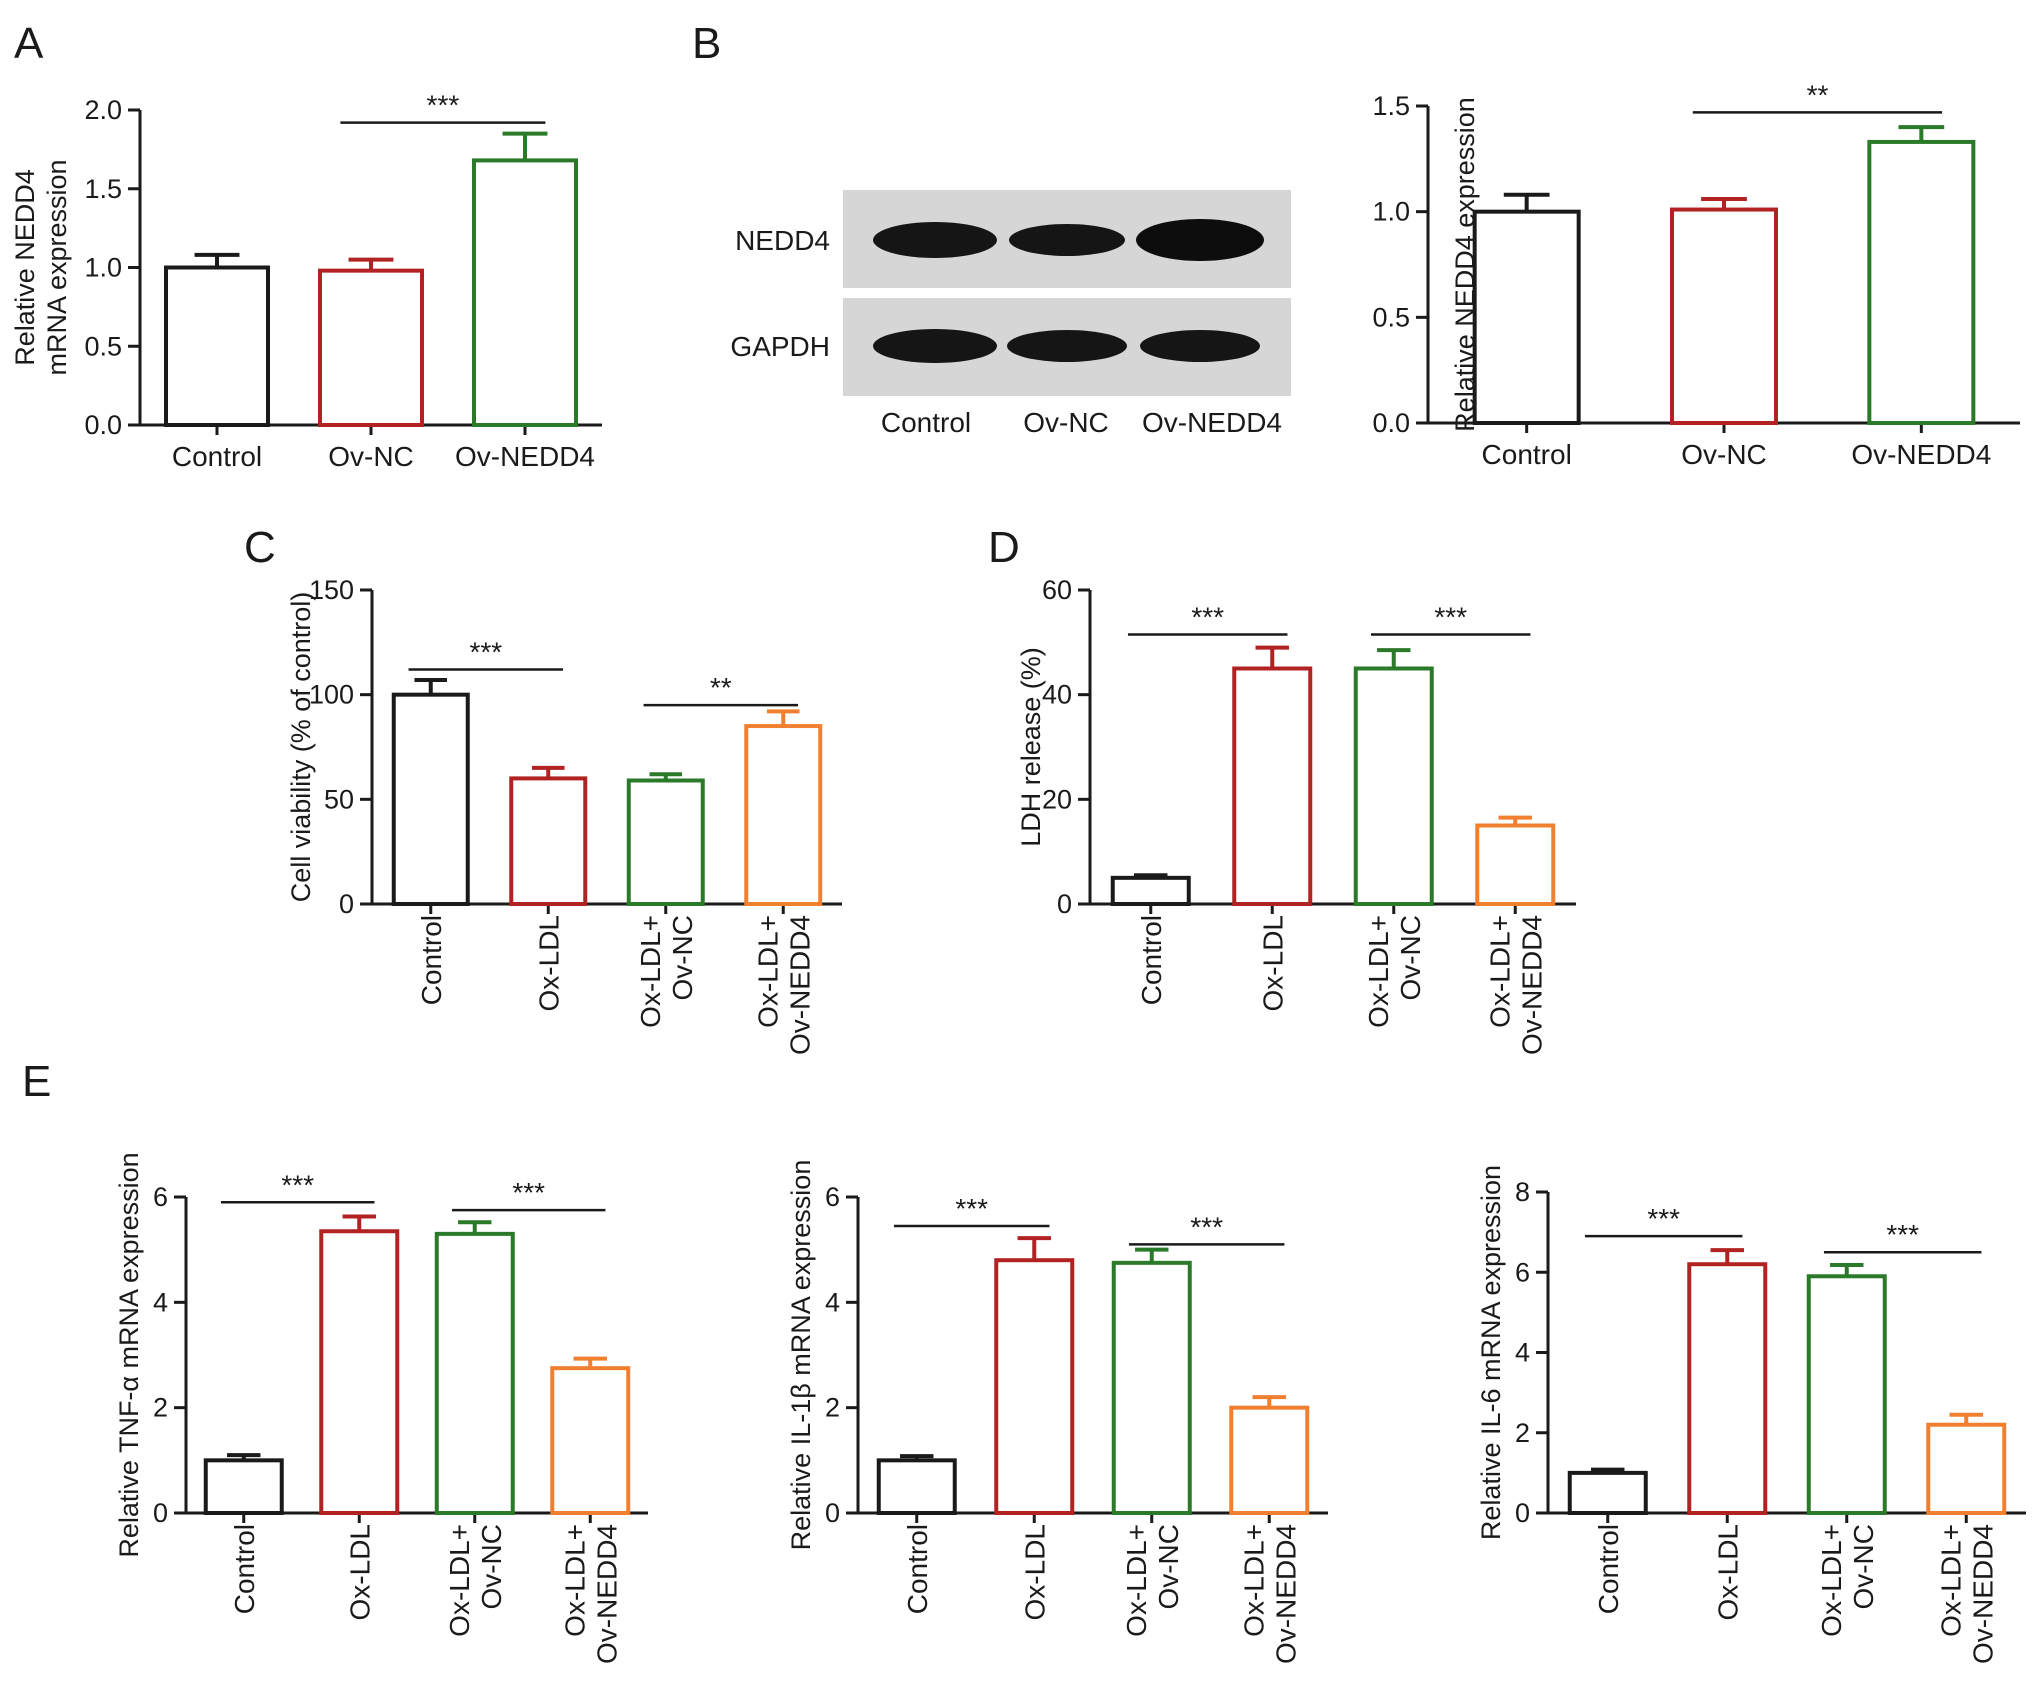 The height and width of the screenshot is (1686, 2032). What do you see at coordinates (1066, 422) in the screenshot?
I see `blot-lane-label-ov-nc: Ov-NC` at bounding box center [1066, 422].